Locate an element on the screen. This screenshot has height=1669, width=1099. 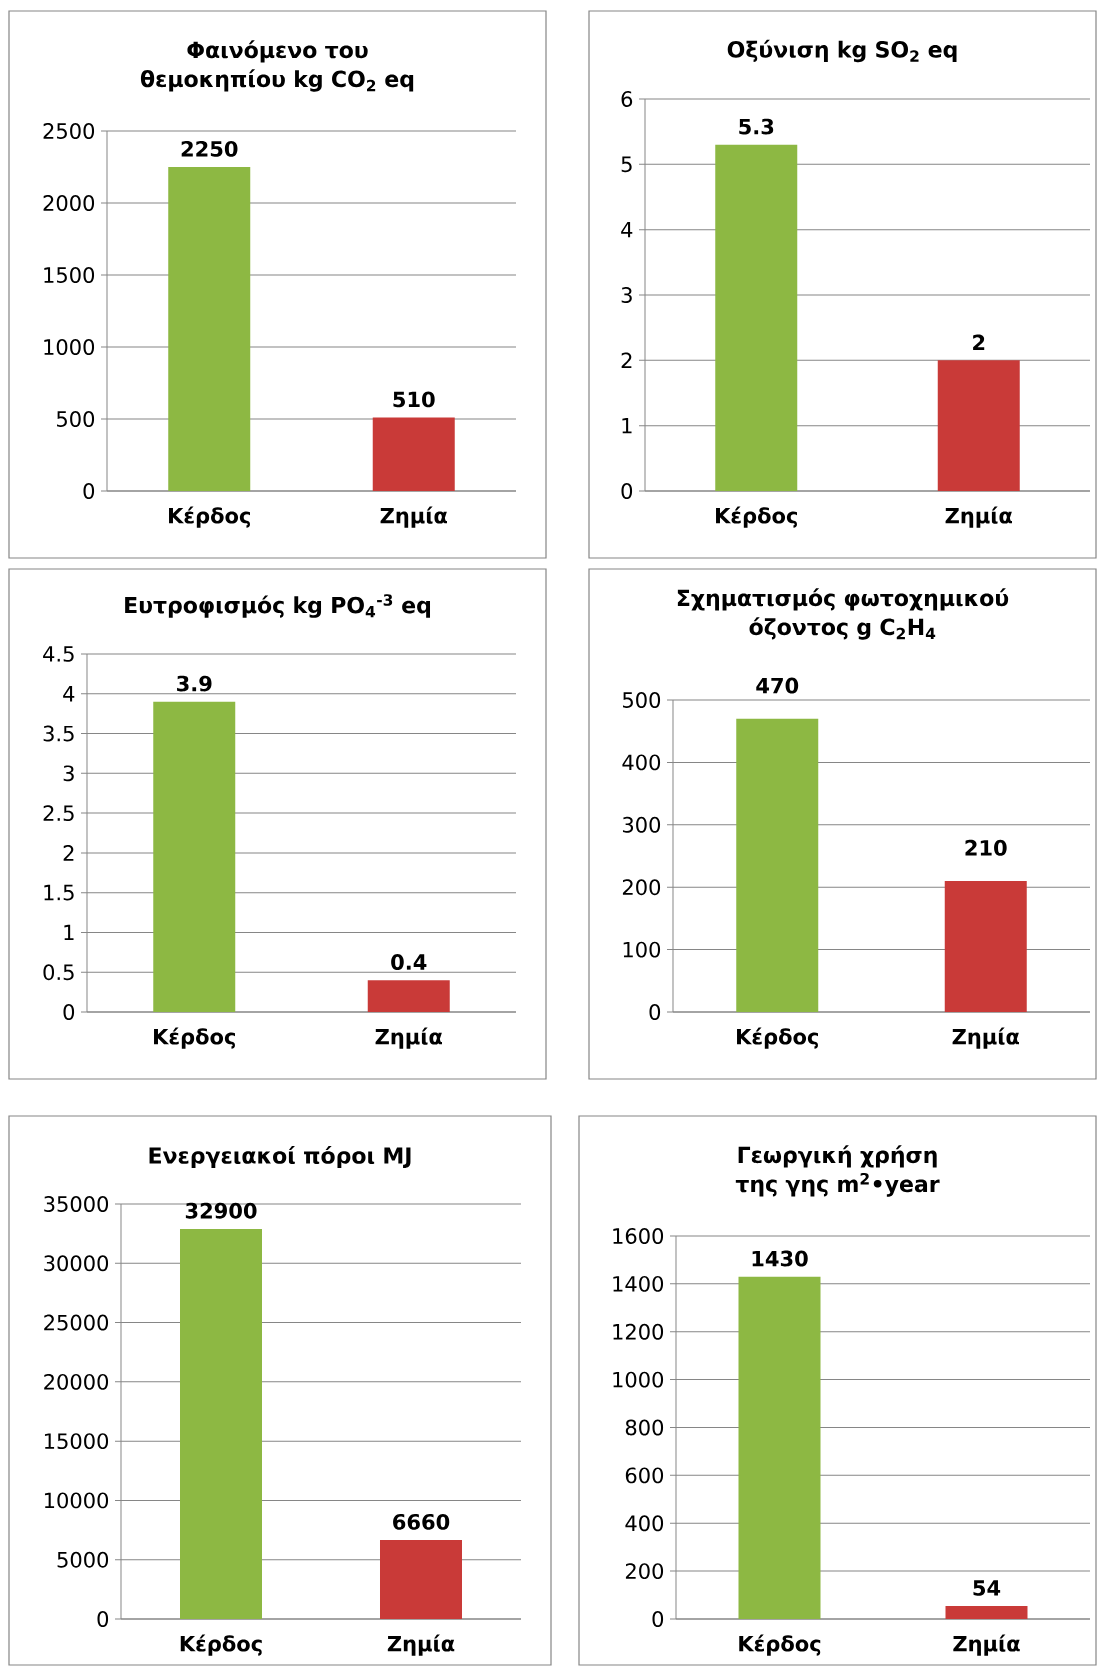
y-tick-label: 6 is located at coordinates (627, 99).